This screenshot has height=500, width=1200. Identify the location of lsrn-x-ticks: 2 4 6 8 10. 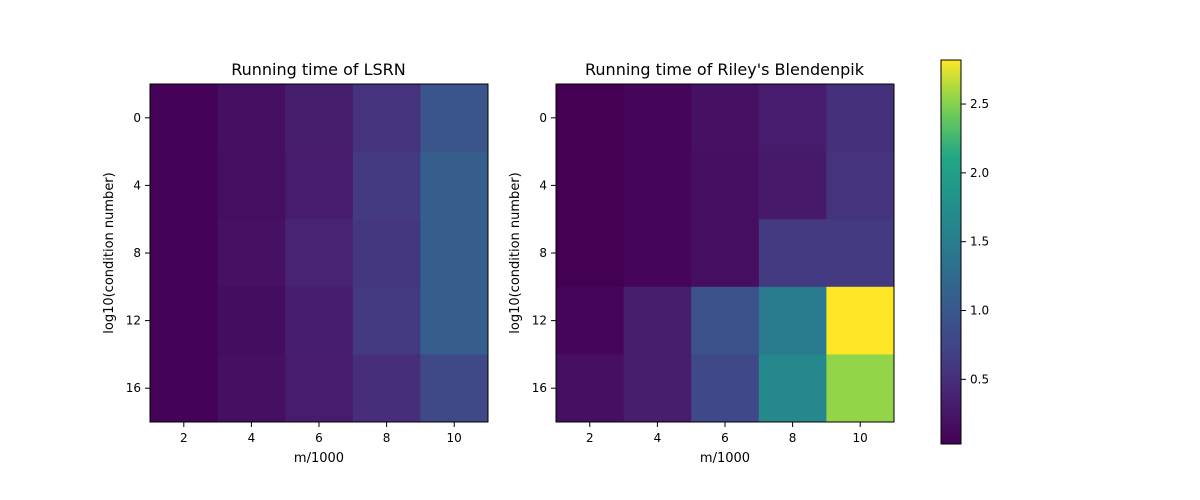
(321, 433).